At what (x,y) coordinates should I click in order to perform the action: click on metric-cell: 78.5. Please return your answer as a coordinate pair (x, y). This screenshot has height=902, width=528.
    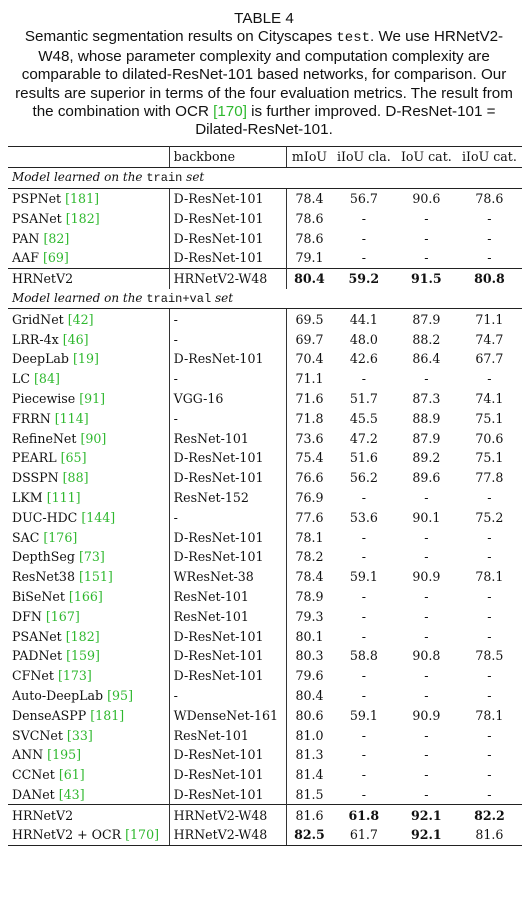
    Looking at the image, I should click on (489, 656).